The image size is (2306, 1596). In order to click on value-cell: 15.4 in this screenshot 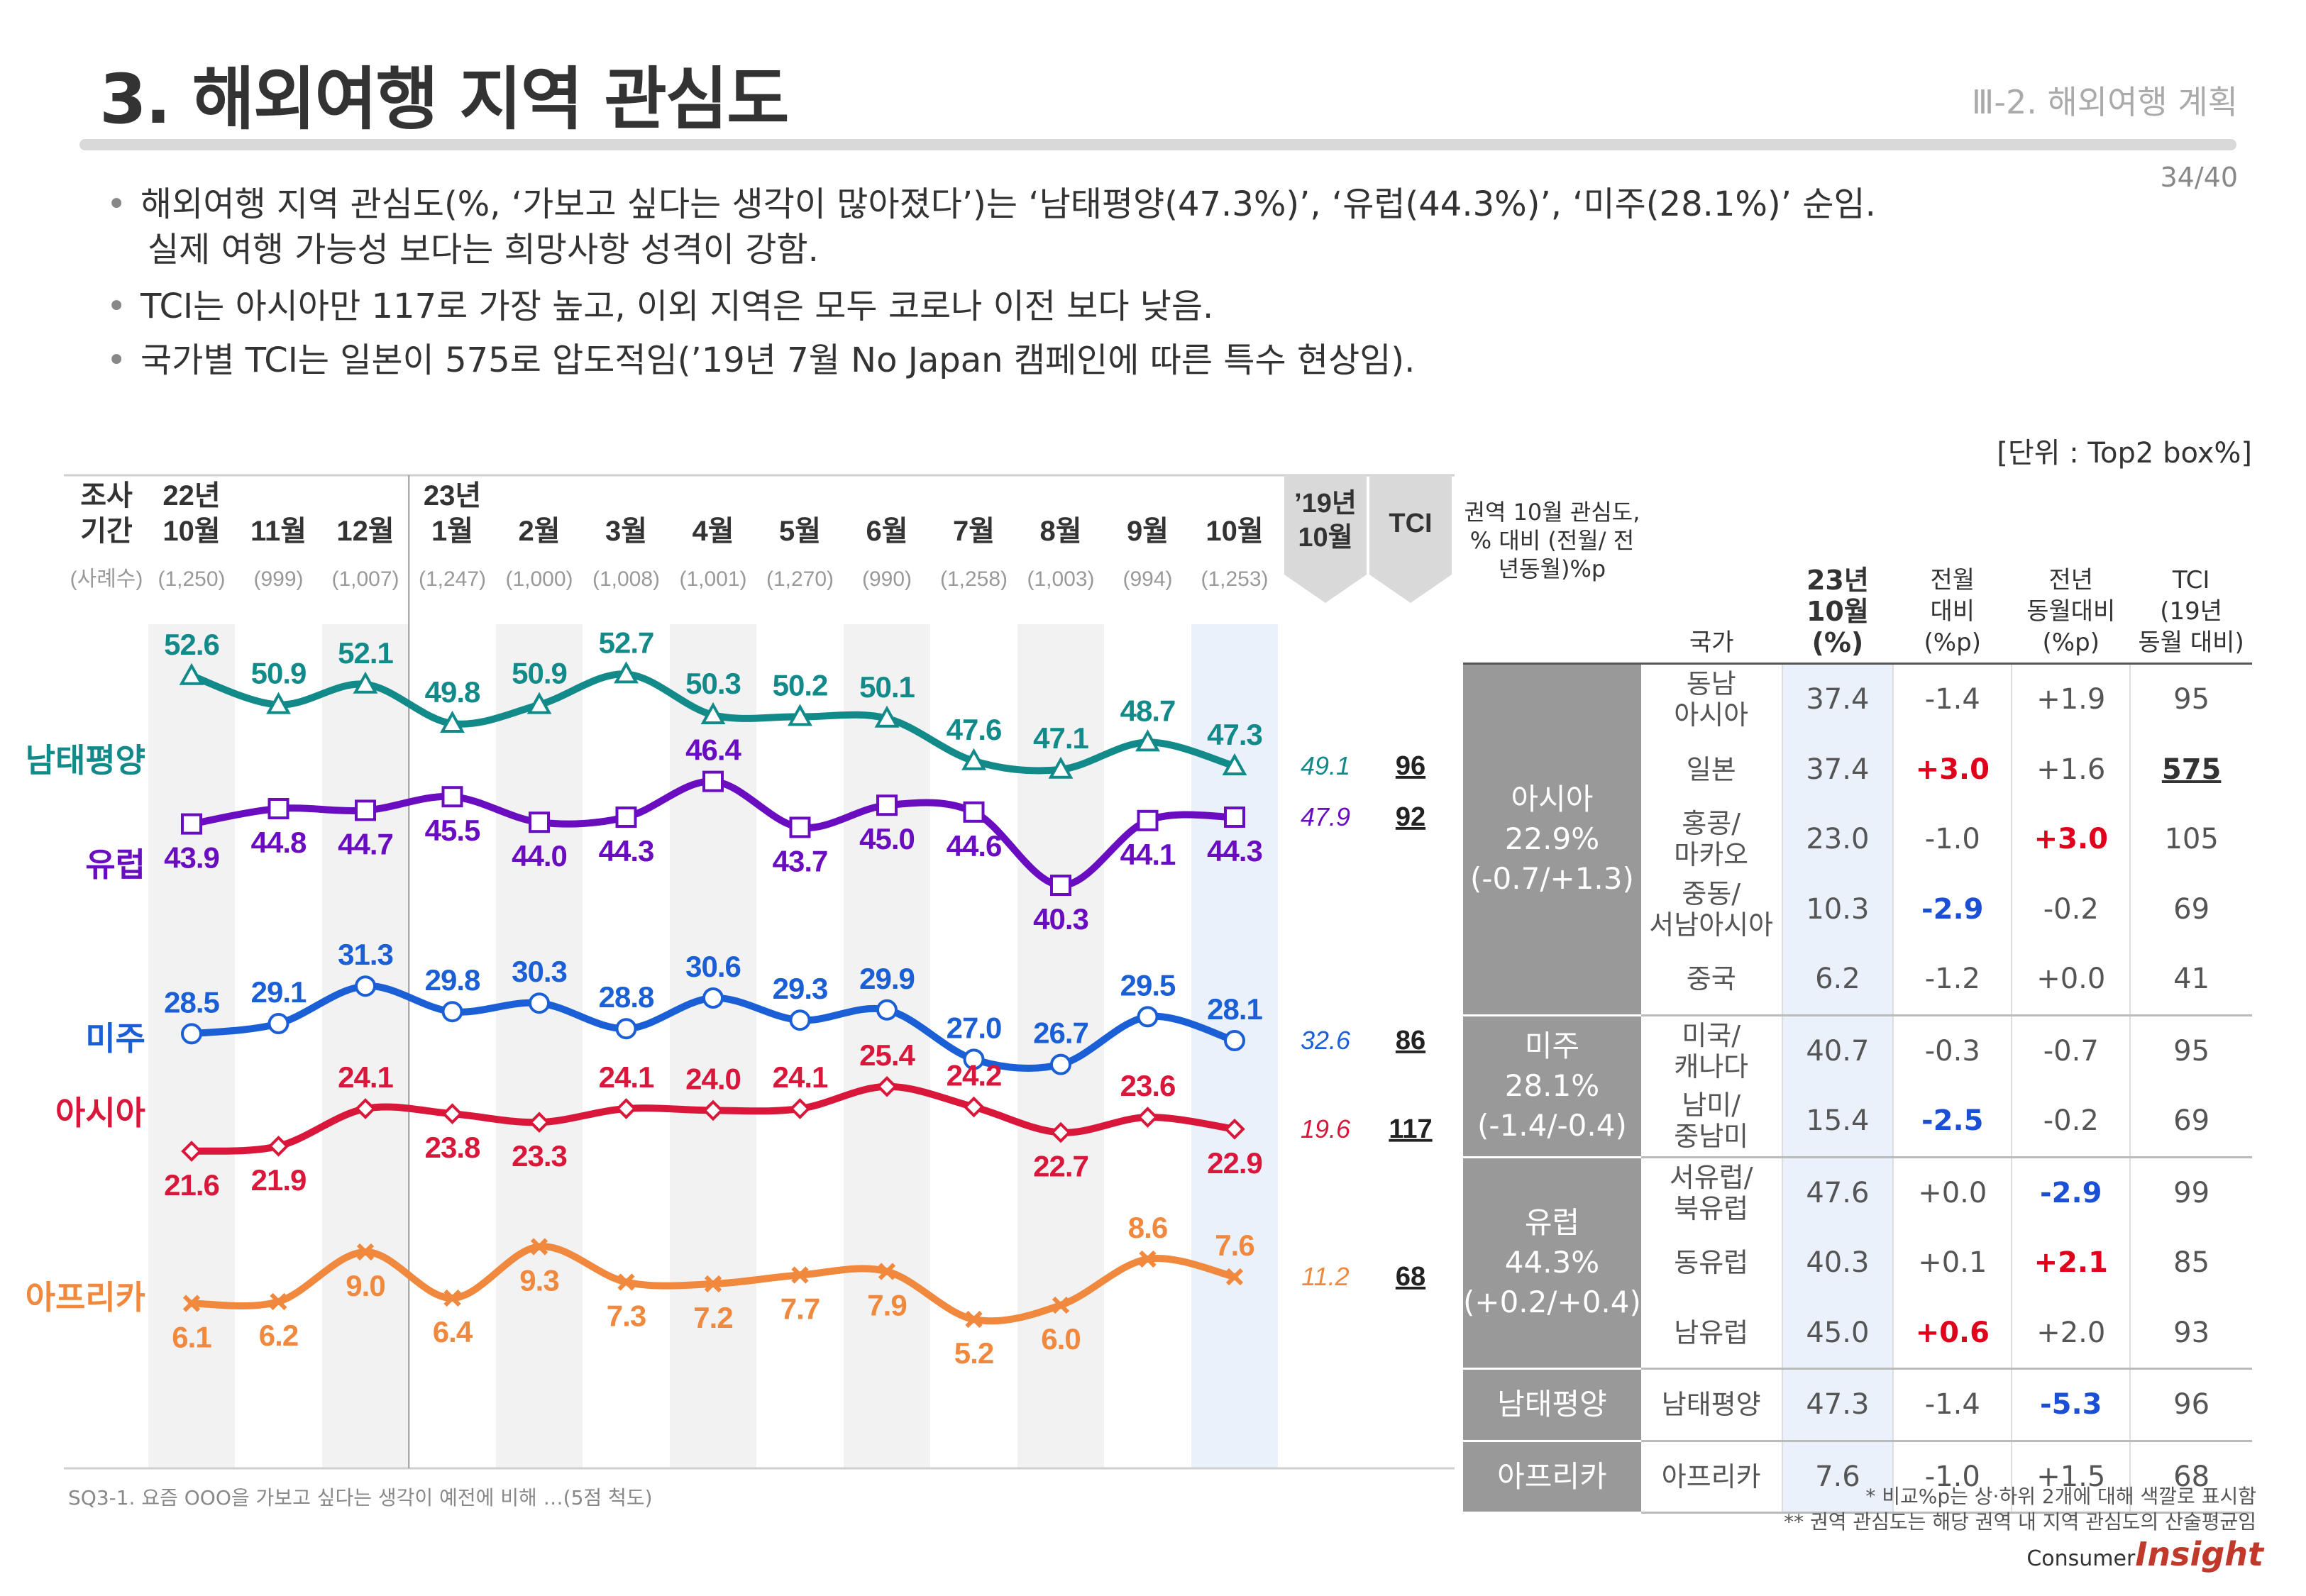, I will do `click(1838, 1122)`.